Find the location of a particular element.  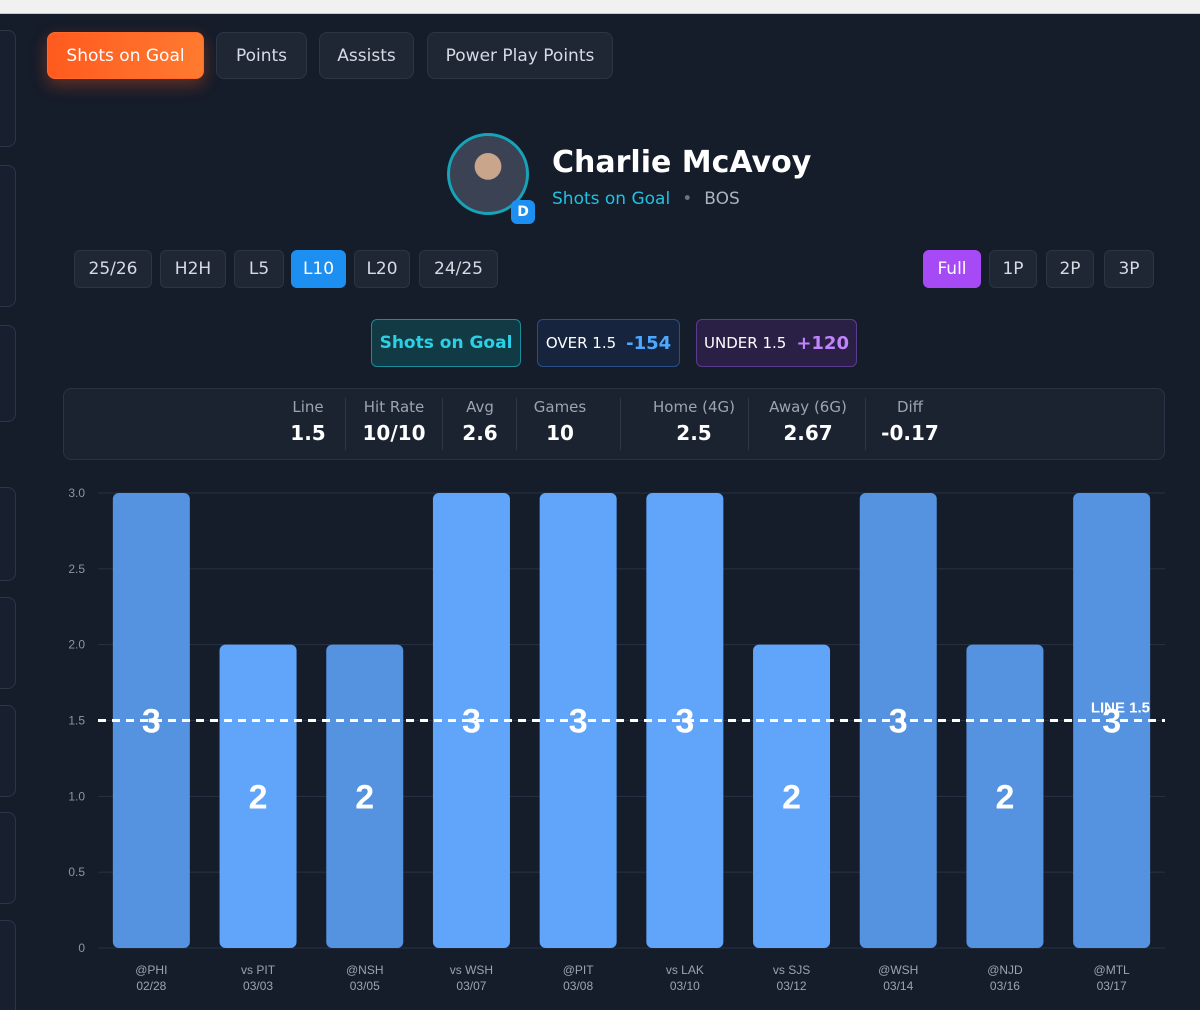

stat-value: 2.67 is located at coordinates (808, 433).